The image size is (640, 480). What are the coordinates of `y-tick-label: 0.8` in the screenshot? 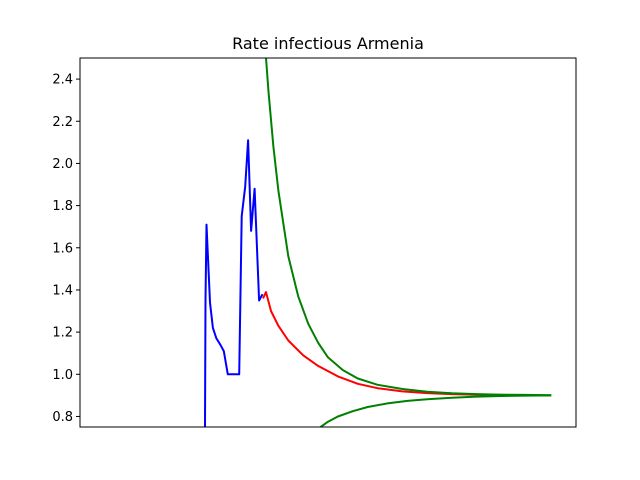 It's located at (62, 417).